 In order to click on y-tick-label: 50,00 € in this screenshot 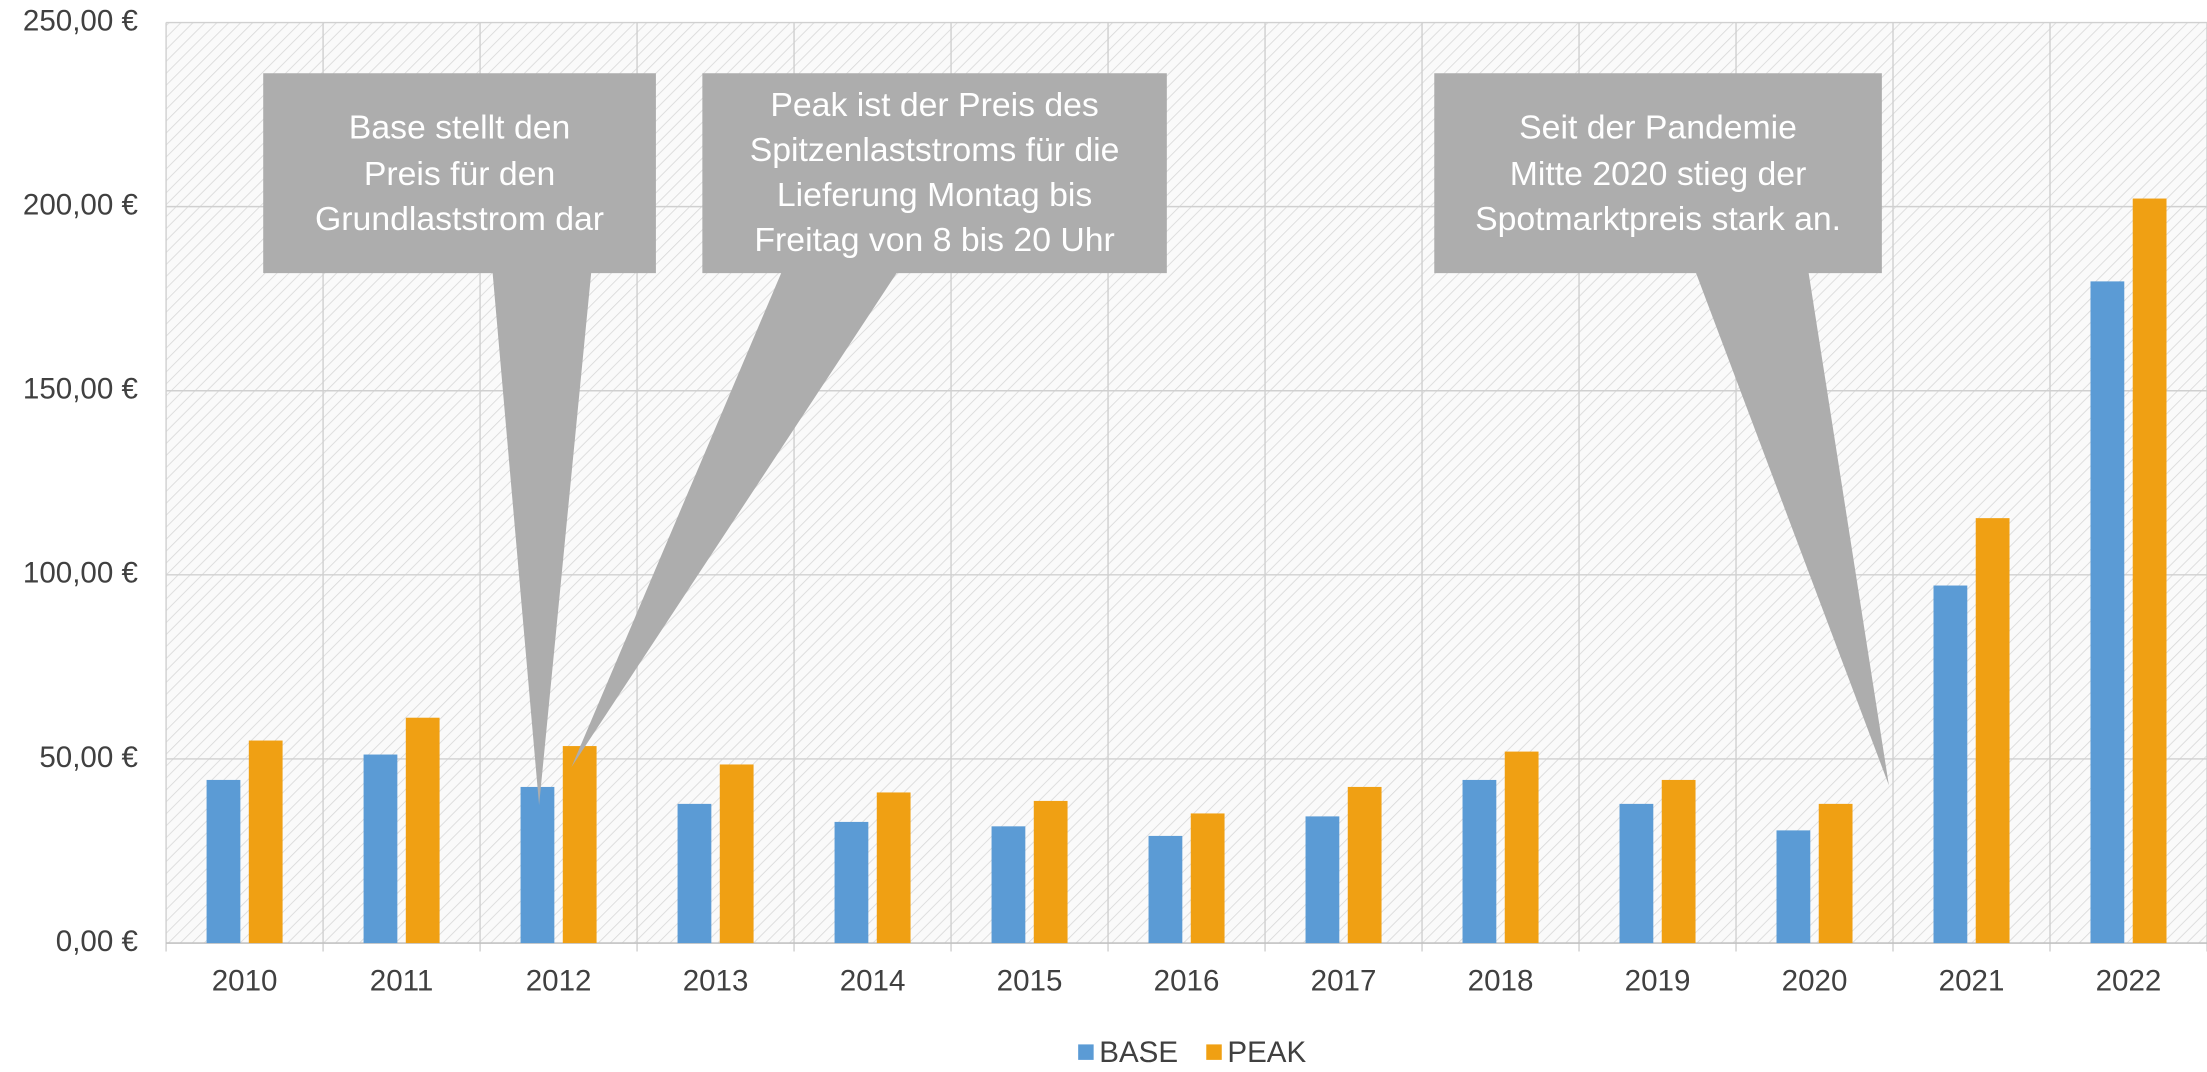, I will do `click(88, 757)`.